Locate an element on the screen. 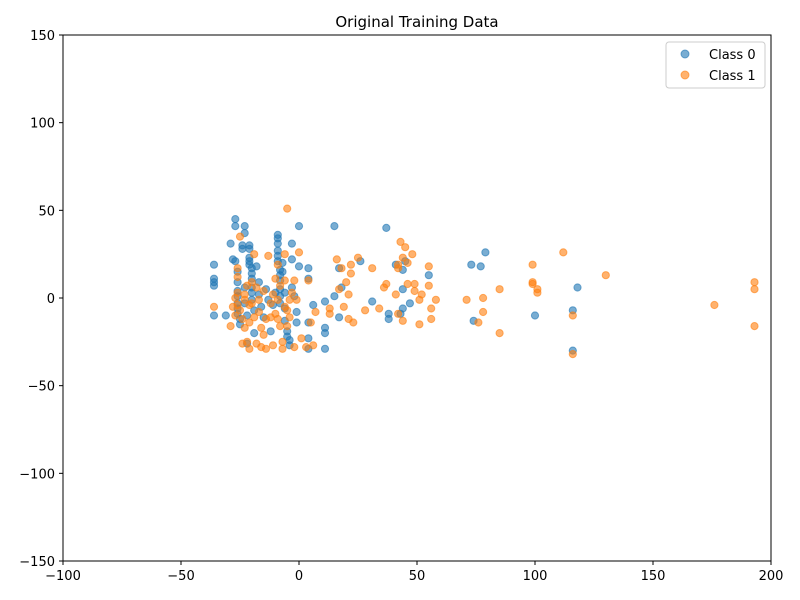 This screenshot has width=800, height=600. legend-label-class-1: Class 1 is located at coordinates (732, 76).